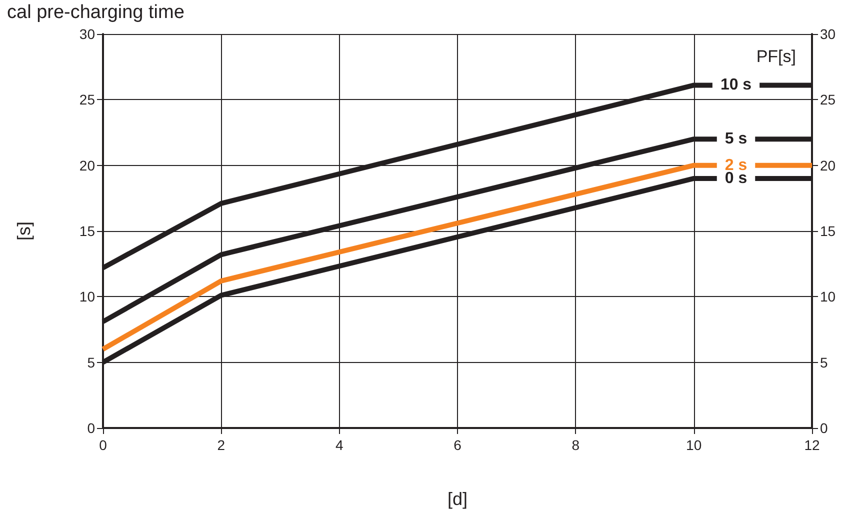 Image resolution: width=854 pixels, height=514 pixels. Describe the element at coordinates (87, 296) in the screenshot. I see `y-tick-label: 10` at that location.